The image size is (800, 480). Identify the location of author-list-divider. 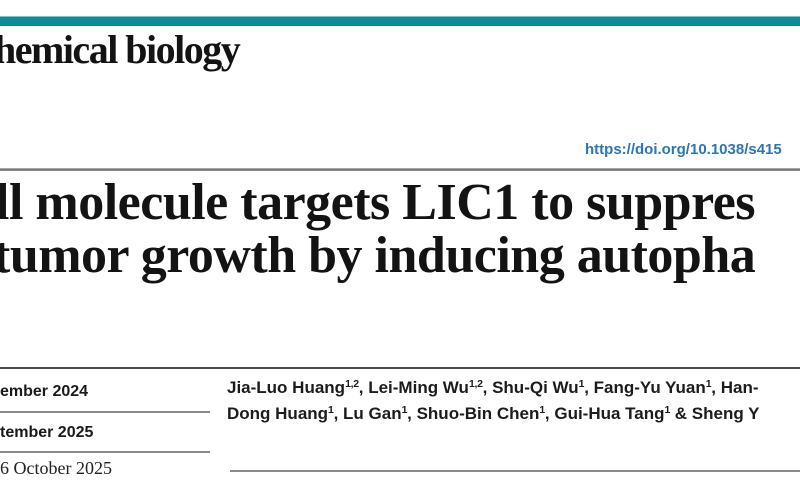
(515, 471).